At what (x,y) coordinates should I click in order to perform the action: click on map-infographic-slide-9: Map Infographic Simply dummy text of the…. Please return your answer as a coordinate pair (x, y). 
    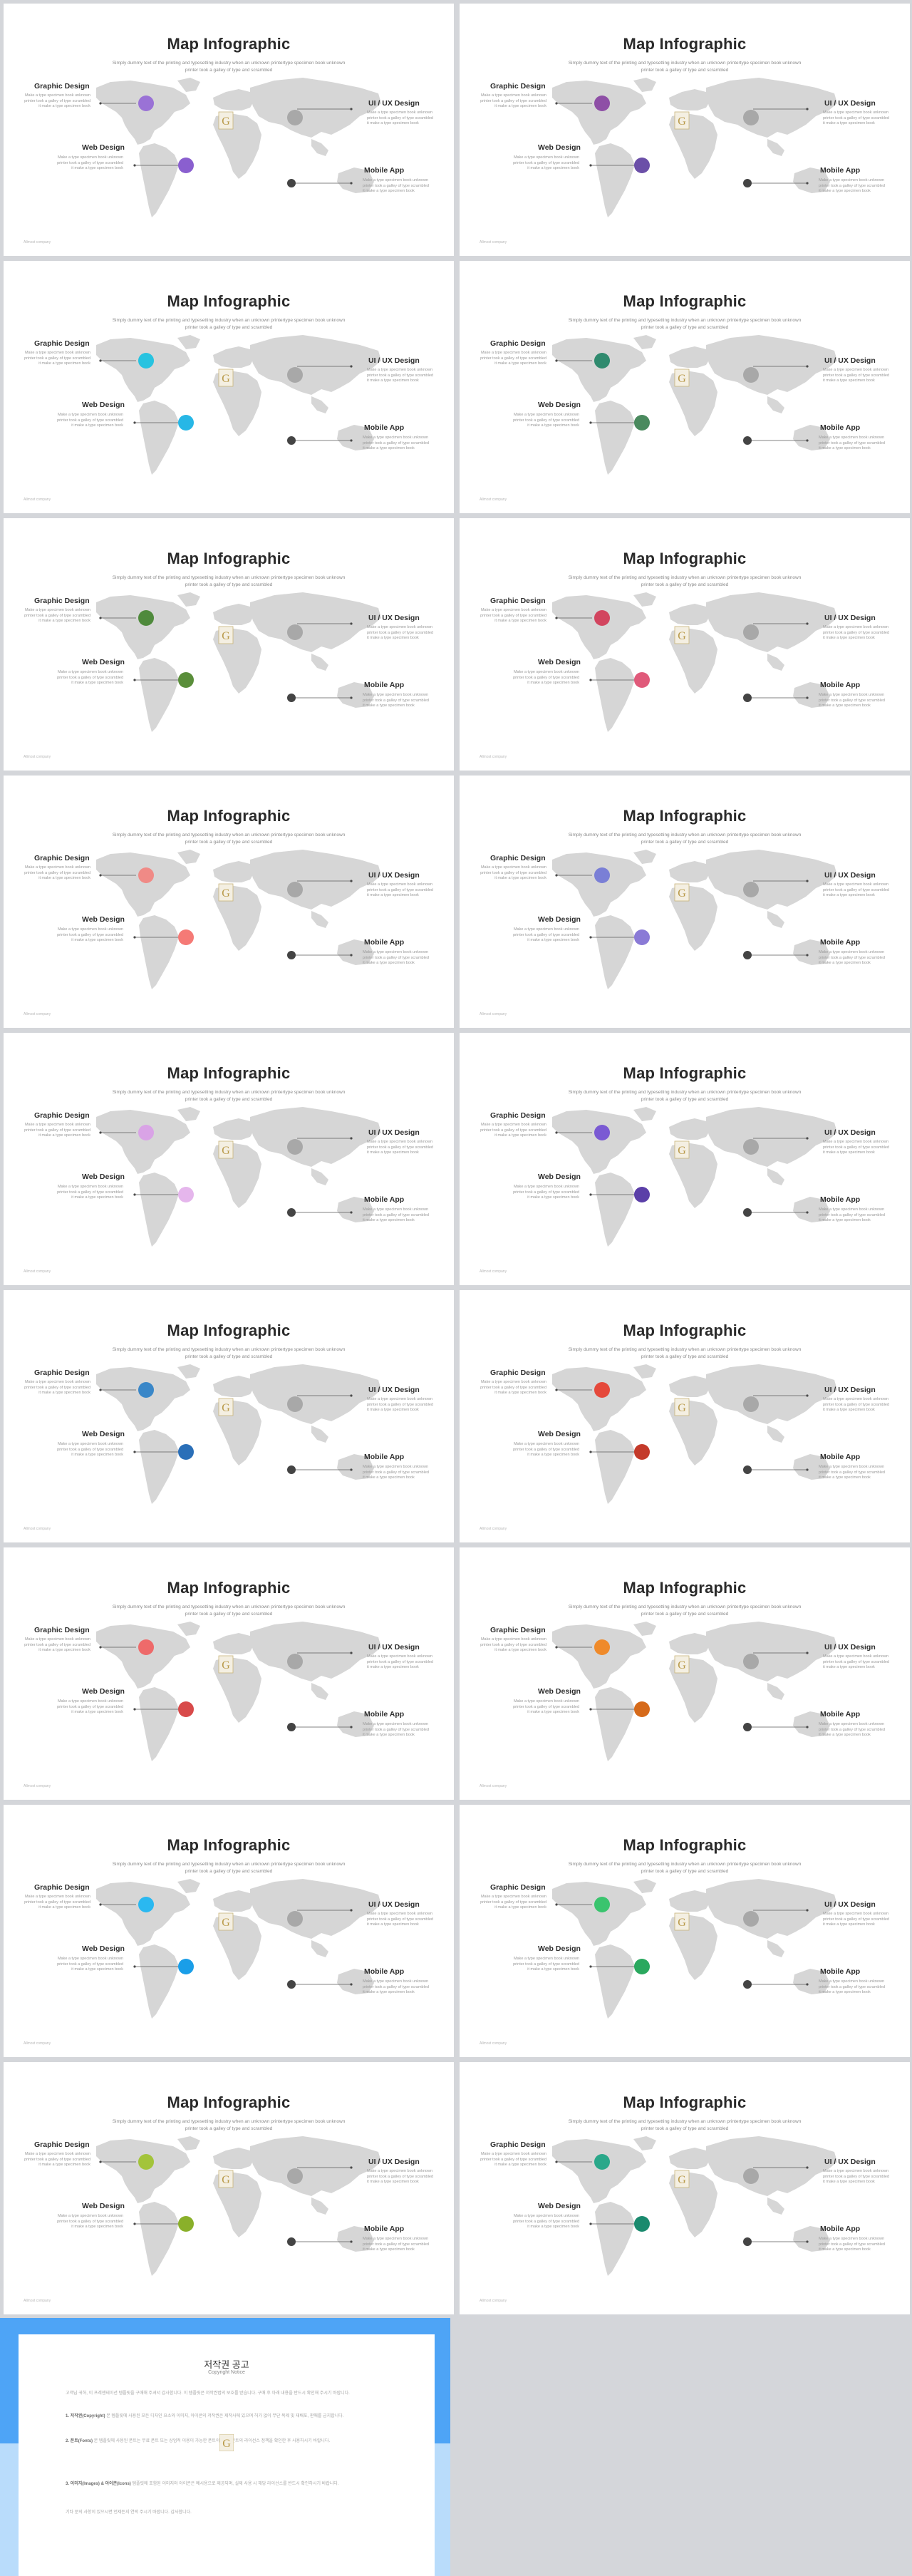
    Looking at the image, I should click on (229, 1159).